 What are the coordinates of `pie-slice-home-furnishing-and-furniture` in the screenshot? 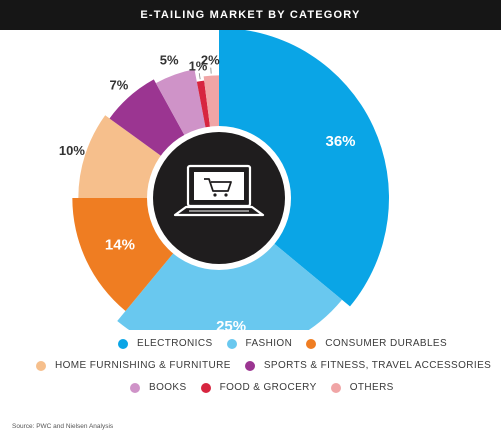 It's located at (123, 156).